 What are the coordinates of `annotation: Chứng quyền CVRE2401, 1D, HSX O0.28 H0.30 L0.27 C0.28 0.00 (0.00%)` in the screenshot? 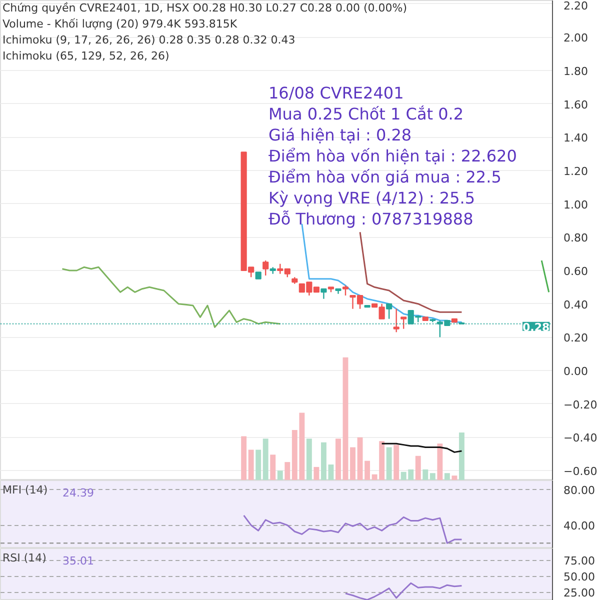 It's located at (205, 8).